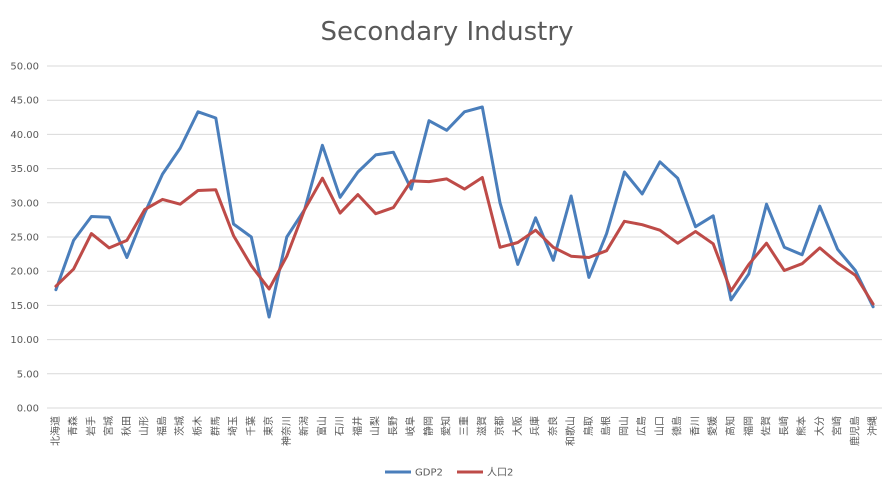 This screenshot has height=492, width=895. What do you see at coordinates (872, 426) in the screenshot?
I see `x-tick-label: 沖縄` at bounding box center [872, 426].